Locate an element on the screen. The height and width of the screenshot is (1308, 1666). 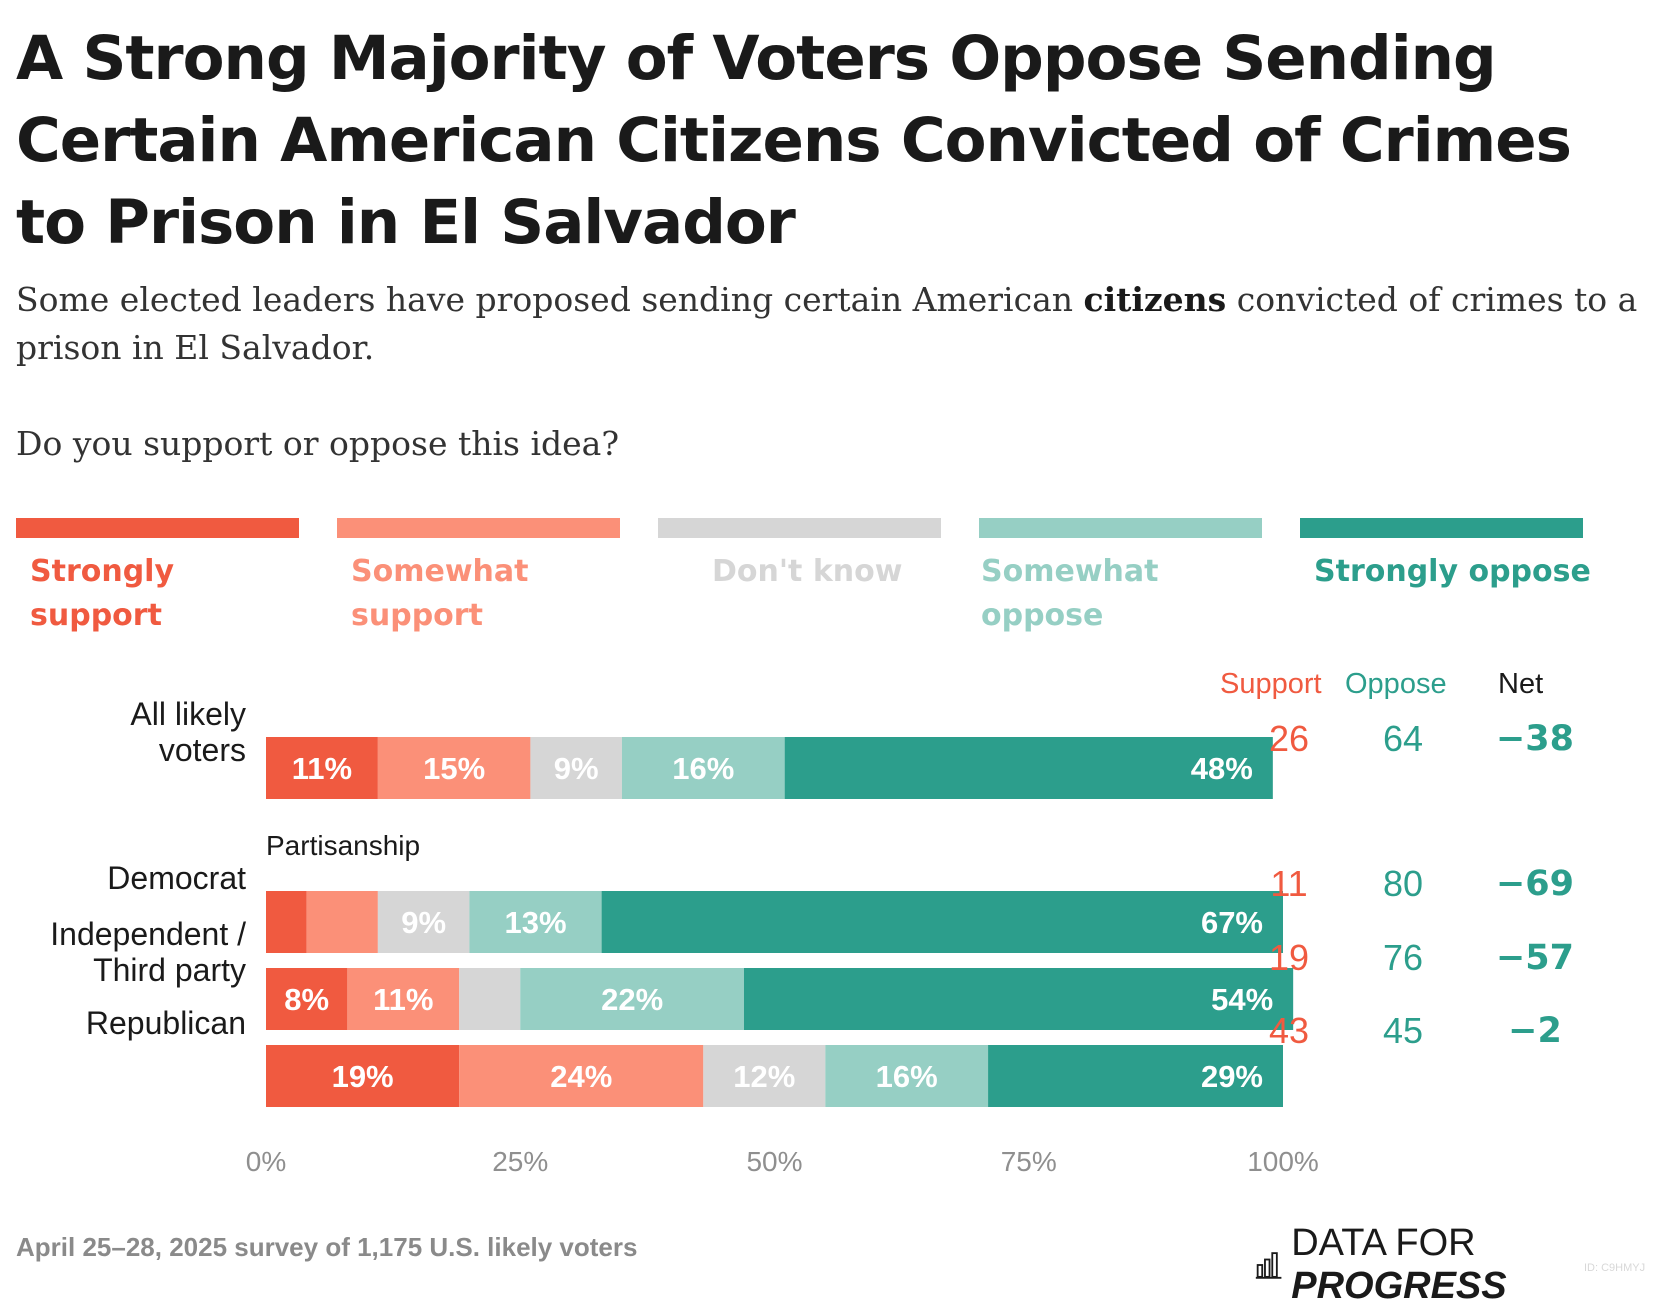
x-tick-label: 75% is located at coordinates (1029, 1161).